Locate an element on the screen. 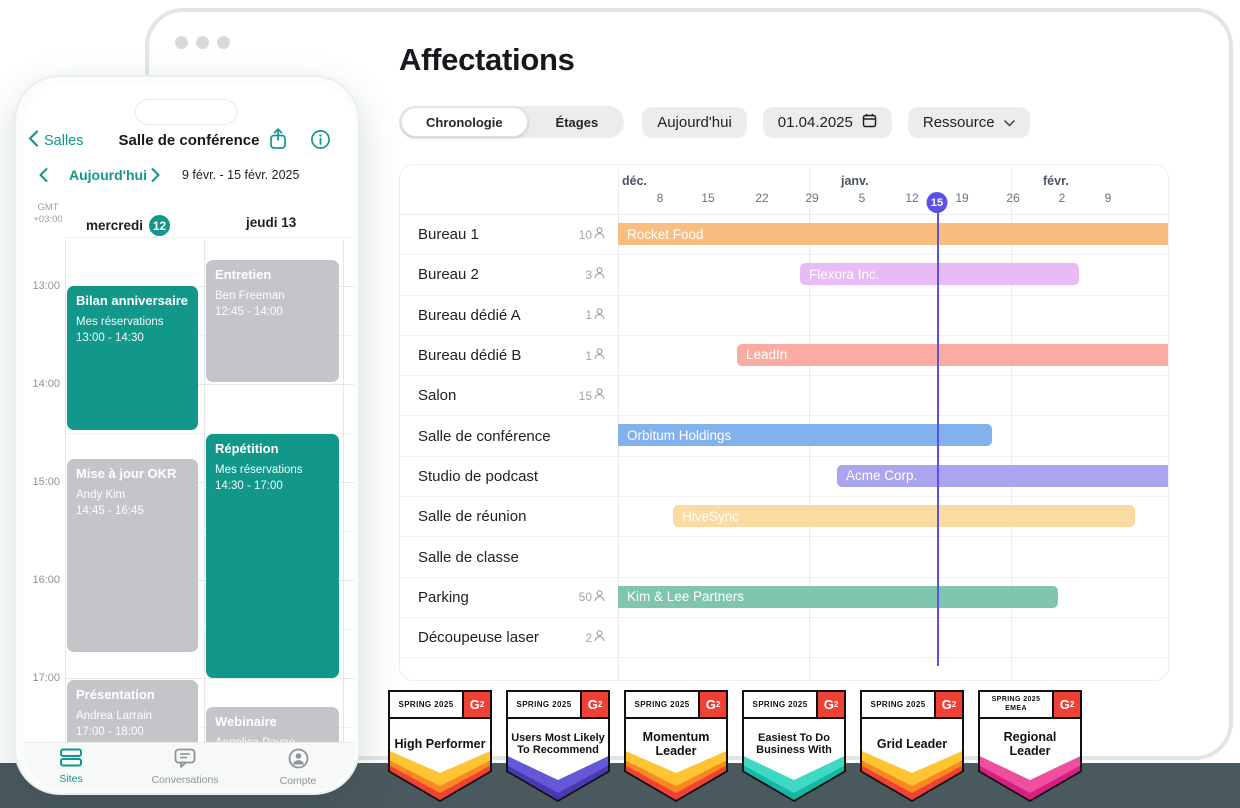 This screenshot has height=808, width=1240. booking-bar: Orbitum Holdings is located at coordinates (805, 435).